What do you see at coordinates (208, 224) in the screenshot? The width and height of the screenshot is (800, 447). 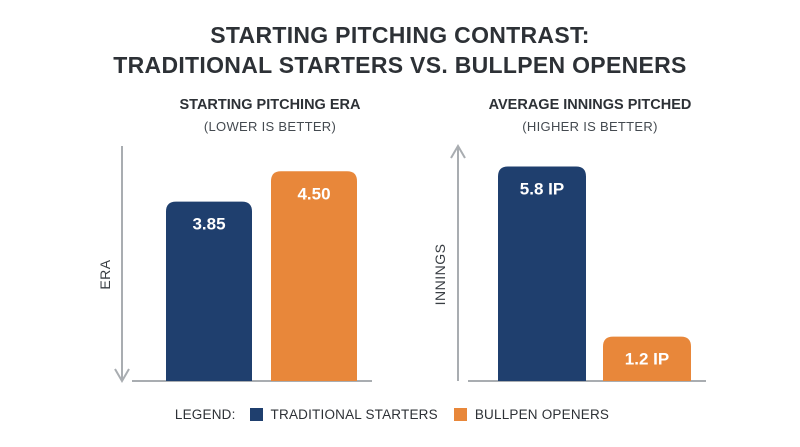 I see `era-data-label-traditional: 3.85` at bounding box center [208, 224].